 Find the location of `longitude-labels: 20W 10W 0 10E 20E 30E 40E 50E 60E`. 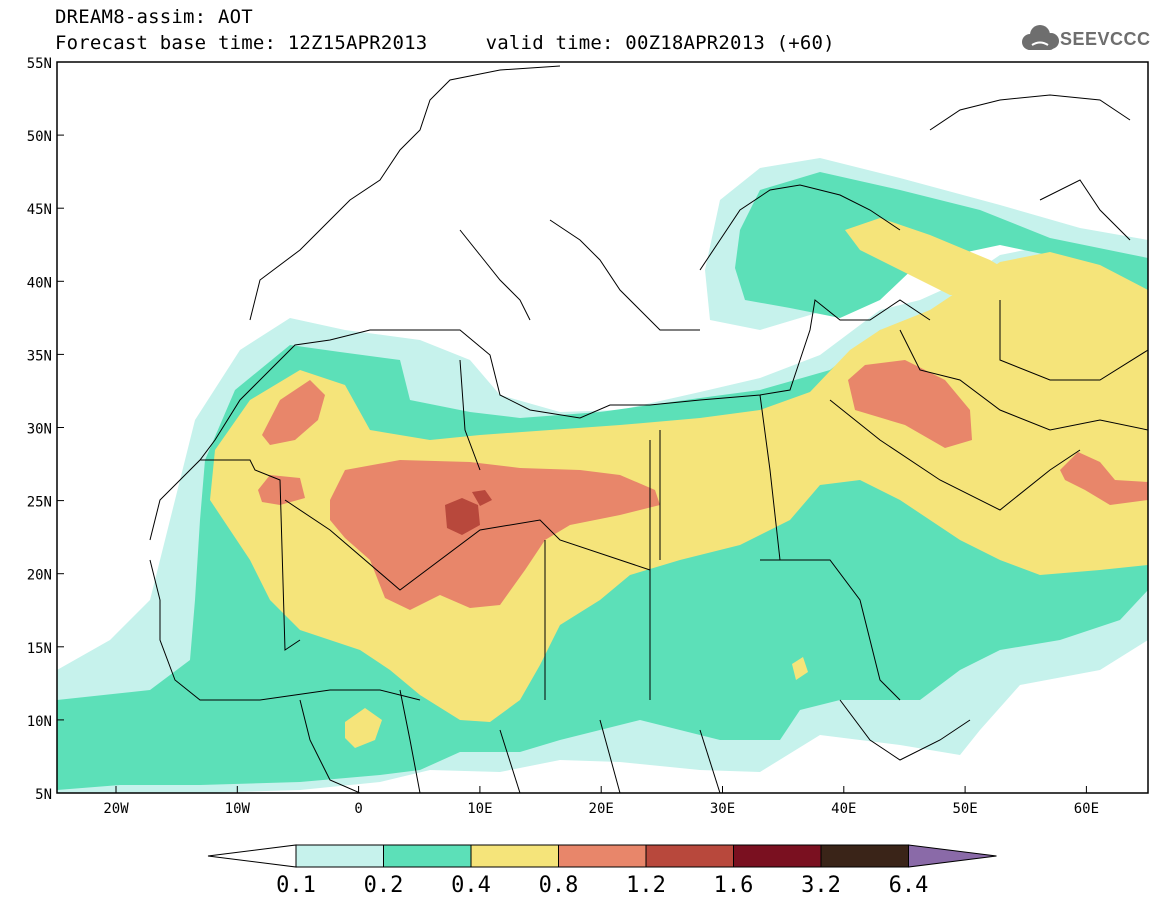

longitude-labels: 20W 10W 0 10E 20E 30E 40E 50E 60E is located at coordinates (601, 801).